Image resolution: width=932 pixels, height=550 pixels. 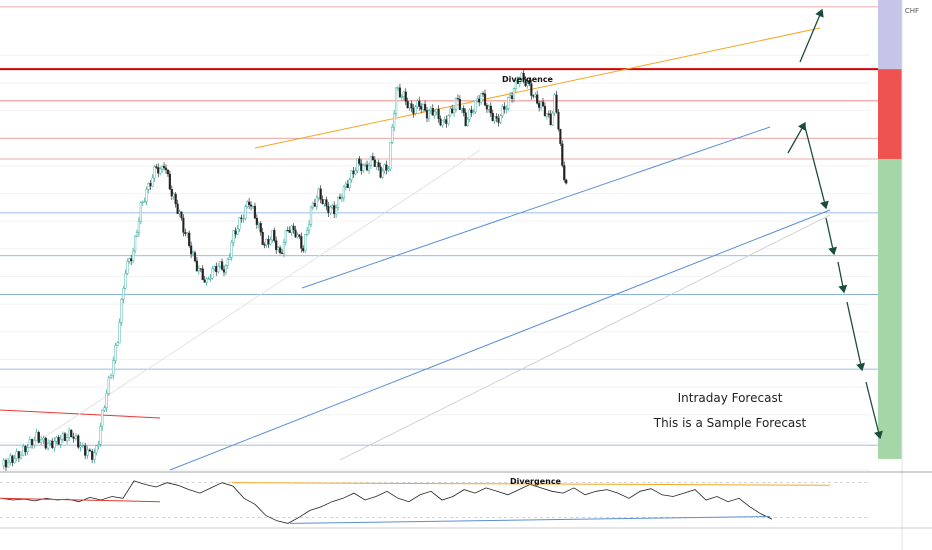 What do you see at coordinates (530, 519) in the screenshot?
I see `rsi-blue-trend` at bounding box center [530, 519].